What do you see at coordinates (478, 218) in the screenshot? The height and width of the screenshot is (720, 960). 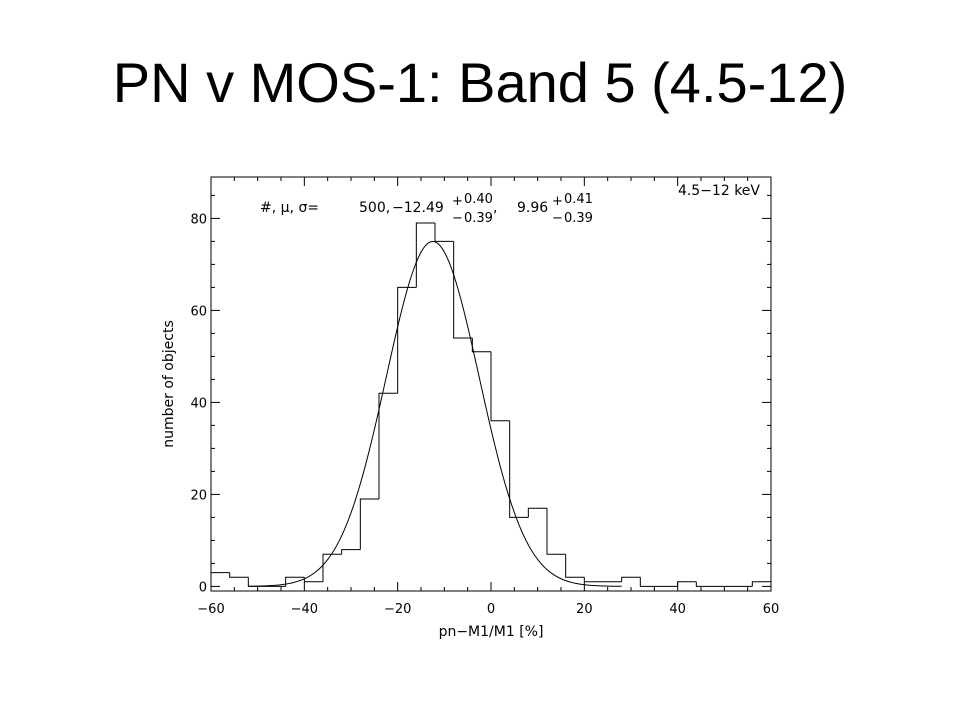 I see `stats-mean-err-minus: 0.39` at bounding box center [478, 218].